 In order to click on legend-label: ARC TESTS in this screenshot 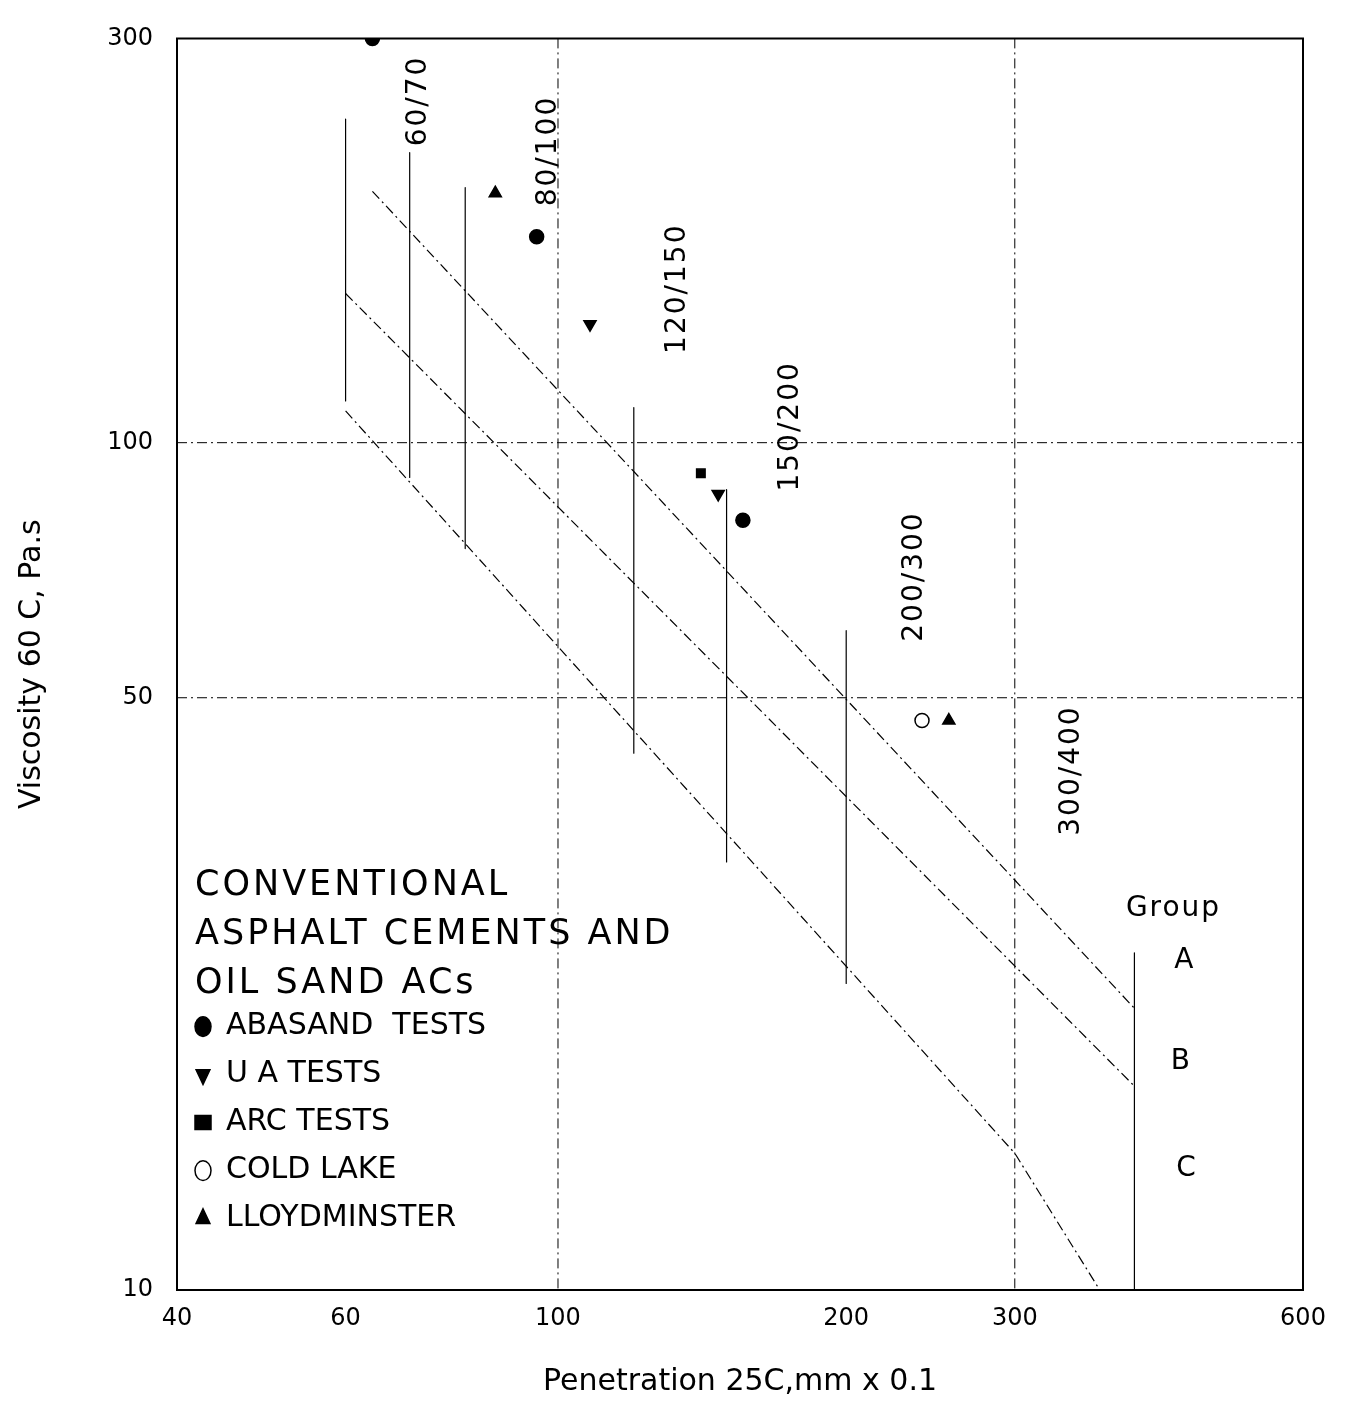, I will do `click(308, 1120)`.